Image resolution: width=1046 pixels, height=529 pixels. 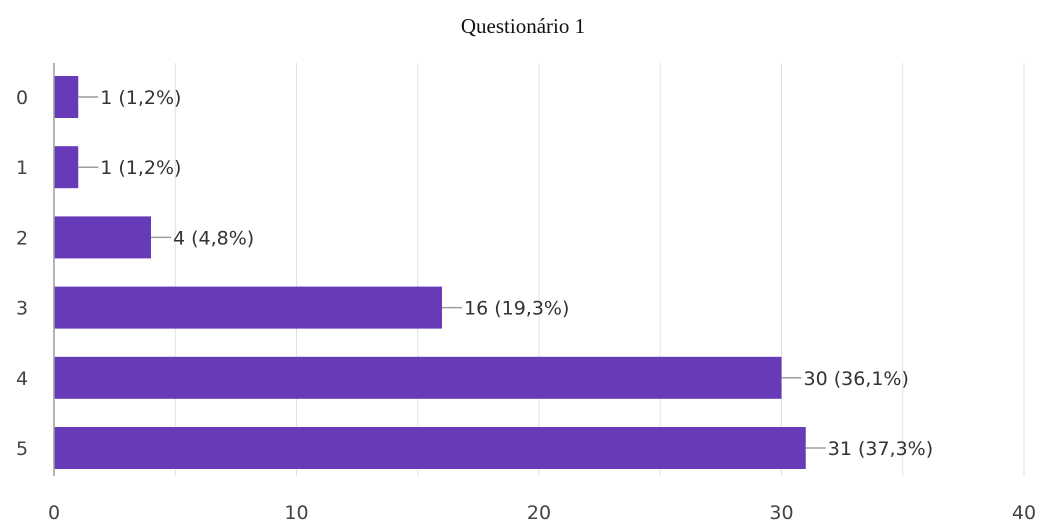 What do you see at coordinates (54, 513) in the screenshot?
I see `x-tick-label: 0` at bounding box center [54, 513].